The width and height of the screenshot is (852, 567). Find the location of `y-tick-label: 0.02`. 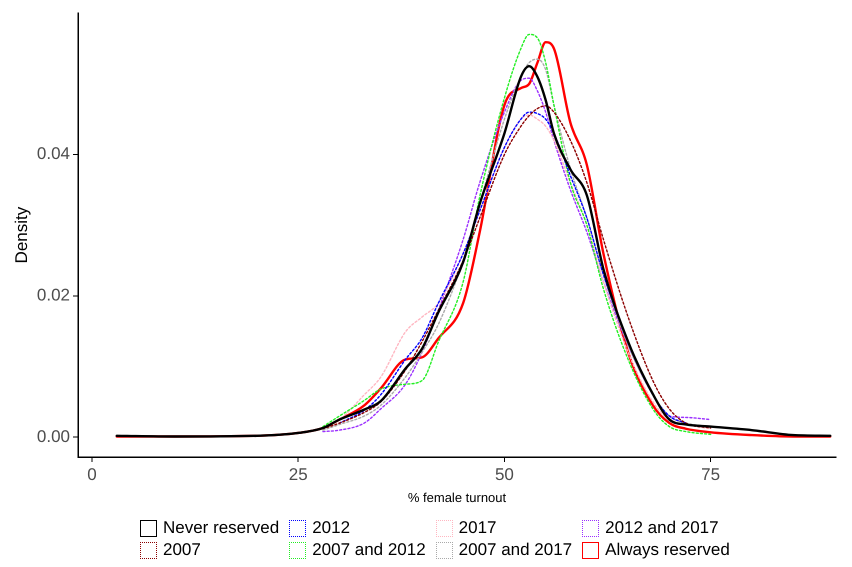

y-tick-label: 0.02 is located at coordinates (53, 295).